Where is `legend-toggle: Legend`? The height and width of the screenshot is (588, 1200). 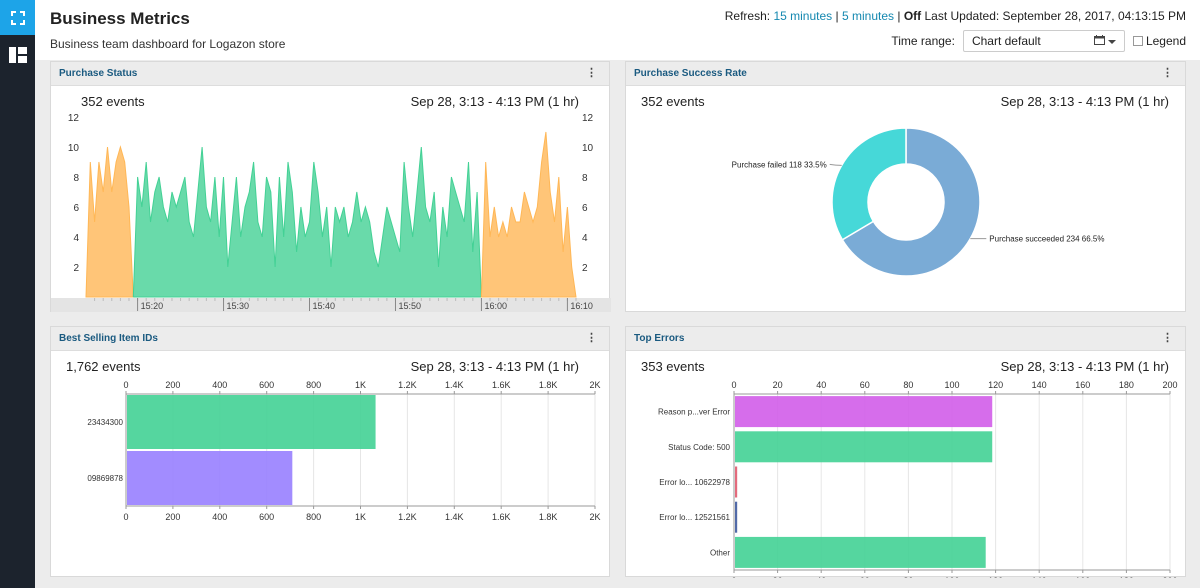
legend-toggle: Legend is located at coordinates (1159, 41).